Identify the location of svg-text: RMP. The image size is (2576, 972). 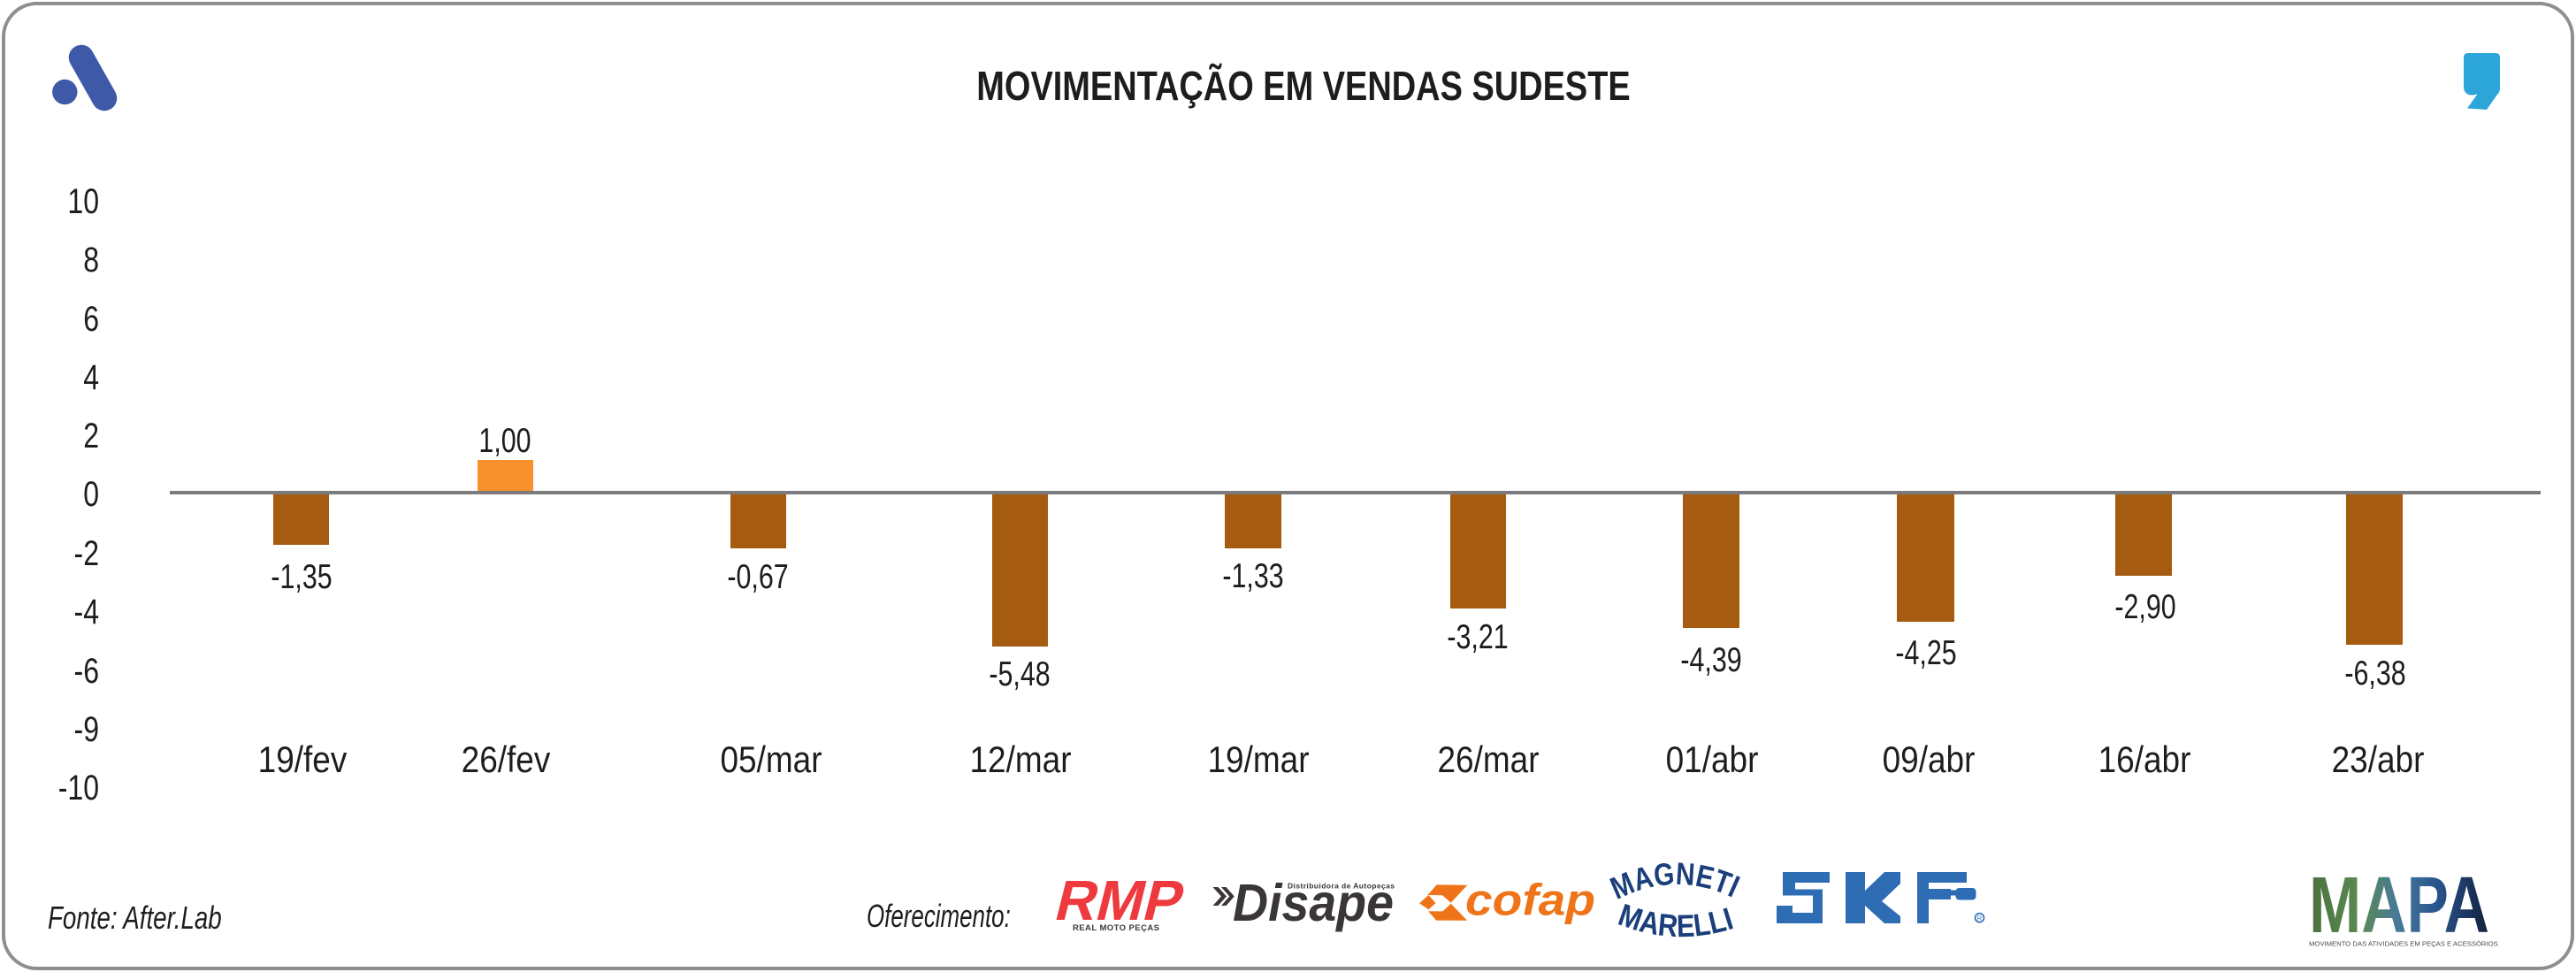
(1121, 900).